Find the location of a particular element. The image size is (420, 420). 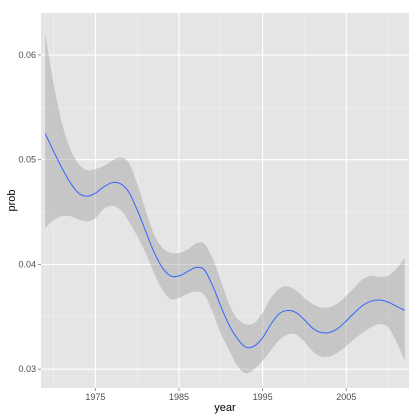

x-axis-title: year is located at coordinates (225, 408).